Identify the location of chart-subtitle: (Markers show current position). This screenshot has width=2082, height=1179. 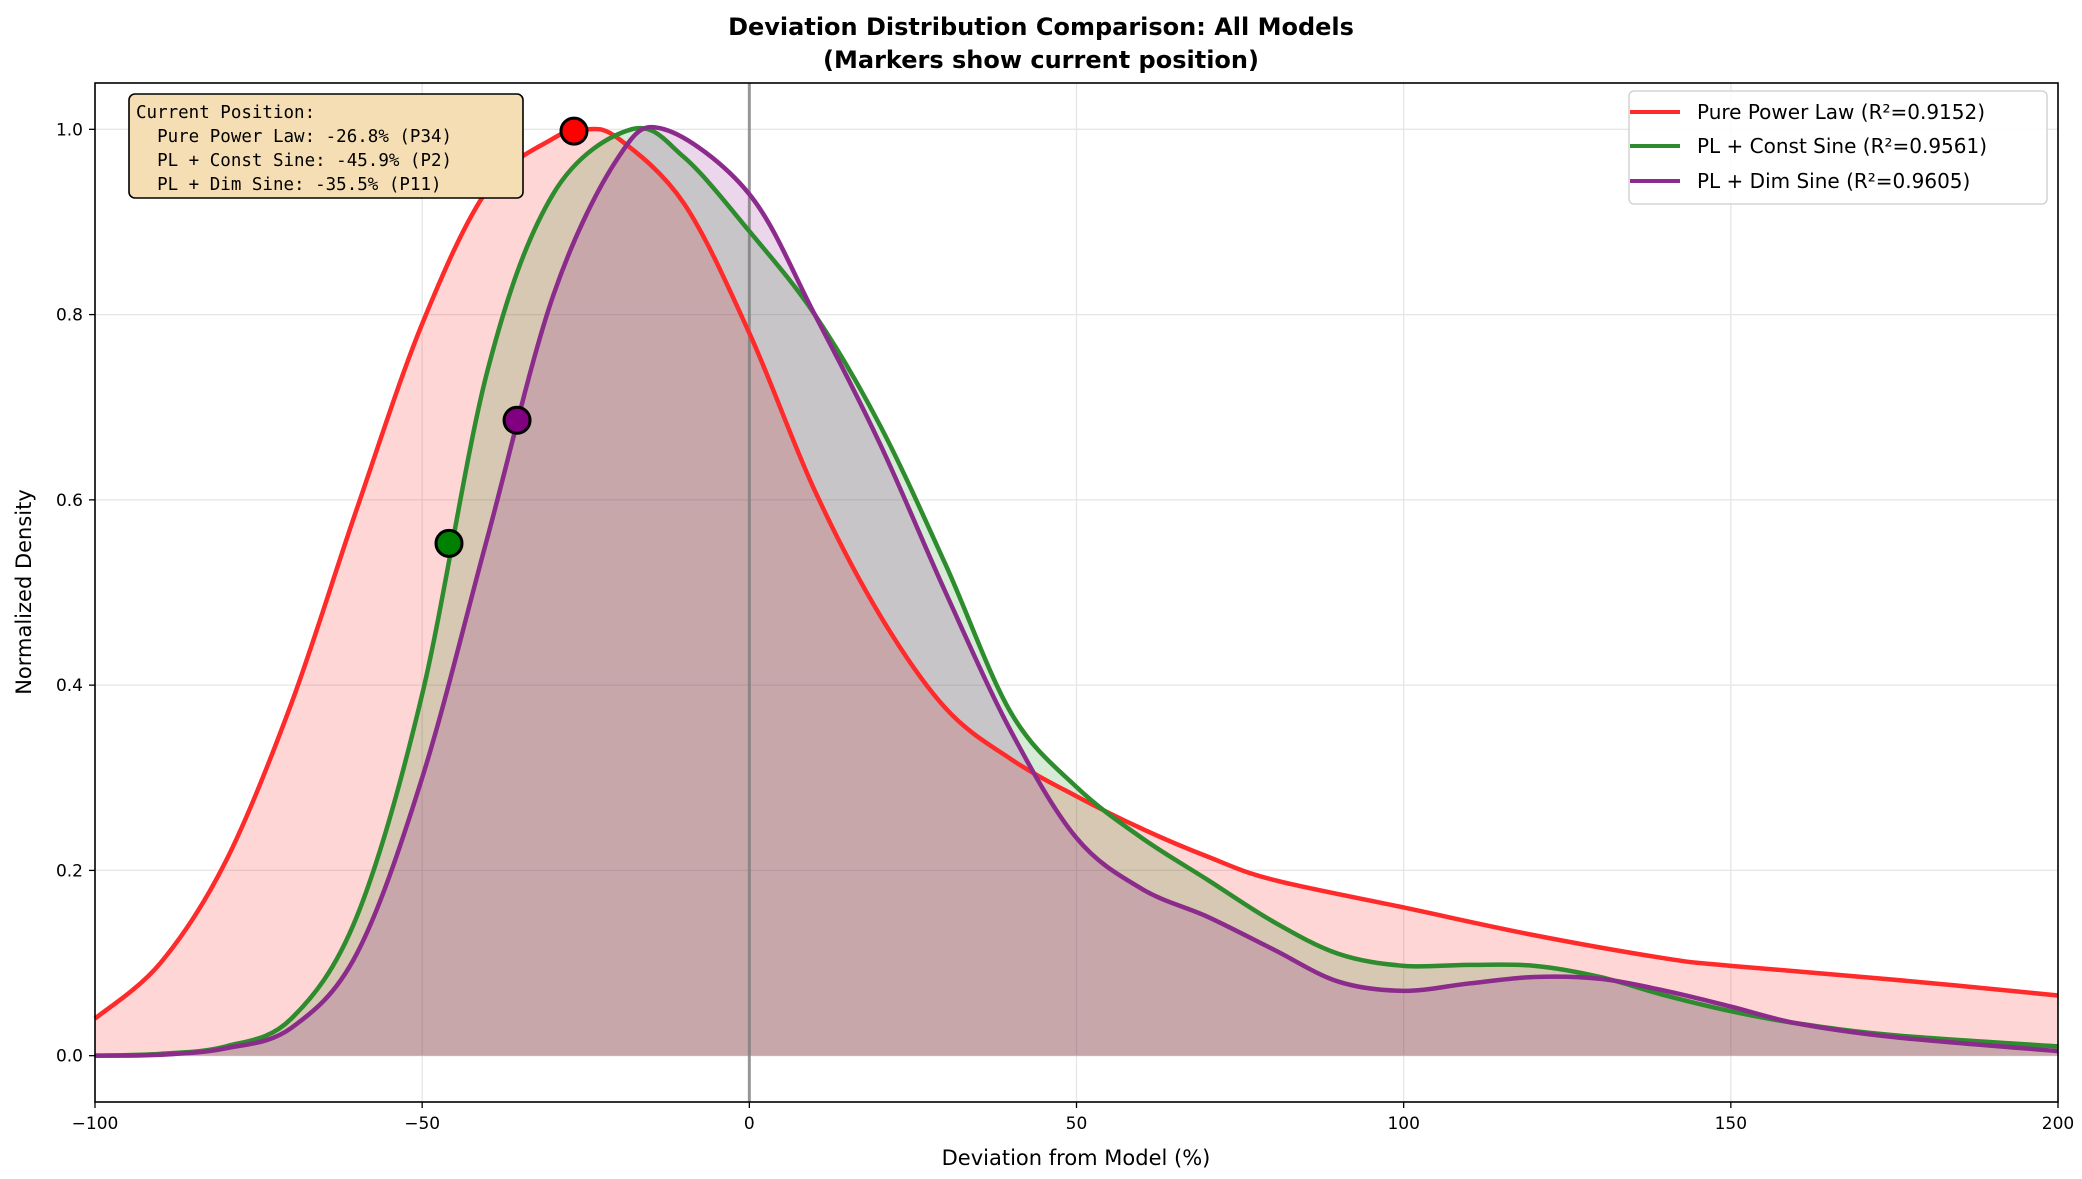
(1041, 60).